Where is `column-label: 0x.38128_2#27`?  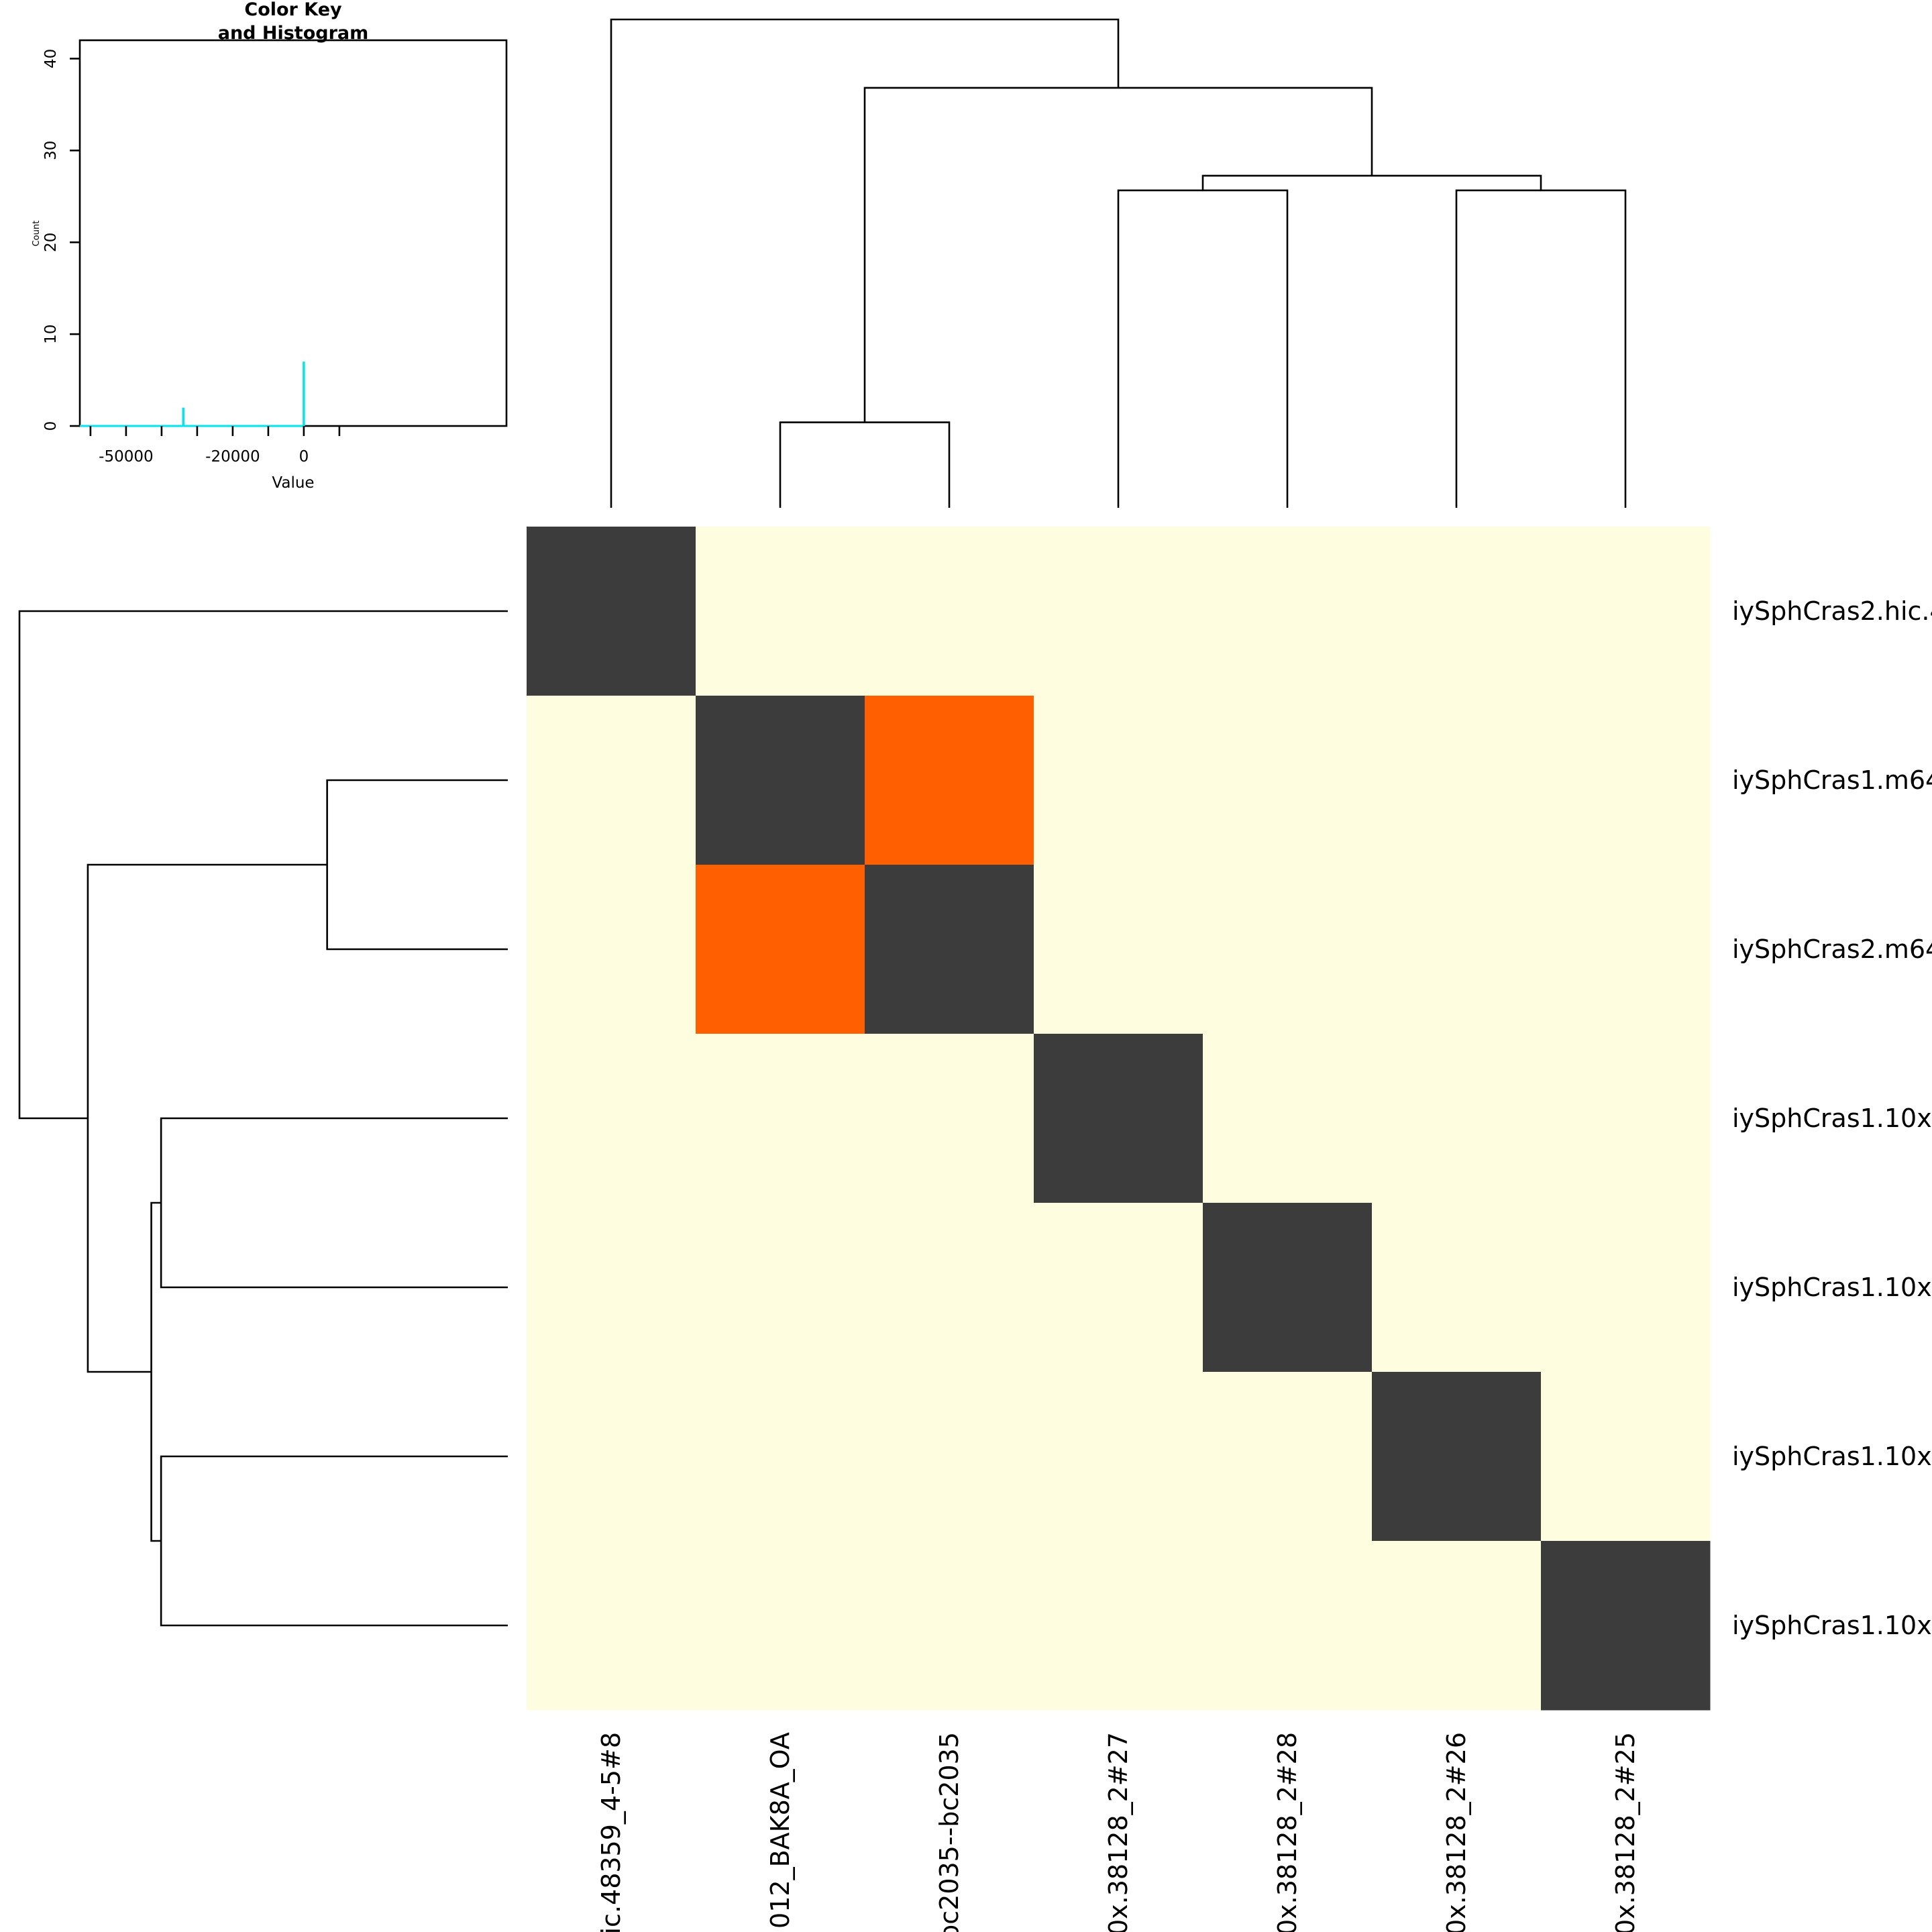
column-label: 0x.38128_2#27 is located at coordinates (1118, 1832).